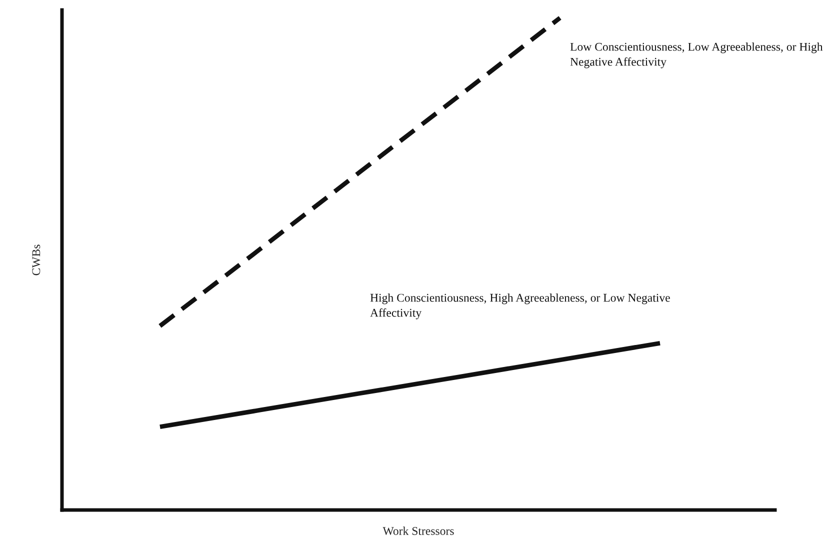 The height and width of the screenshot is (548, 840). What do you see at coordinates (36, 260) in the screenshot?
I see `y-axis-title: CWBs` at bounding box center [36, 260].